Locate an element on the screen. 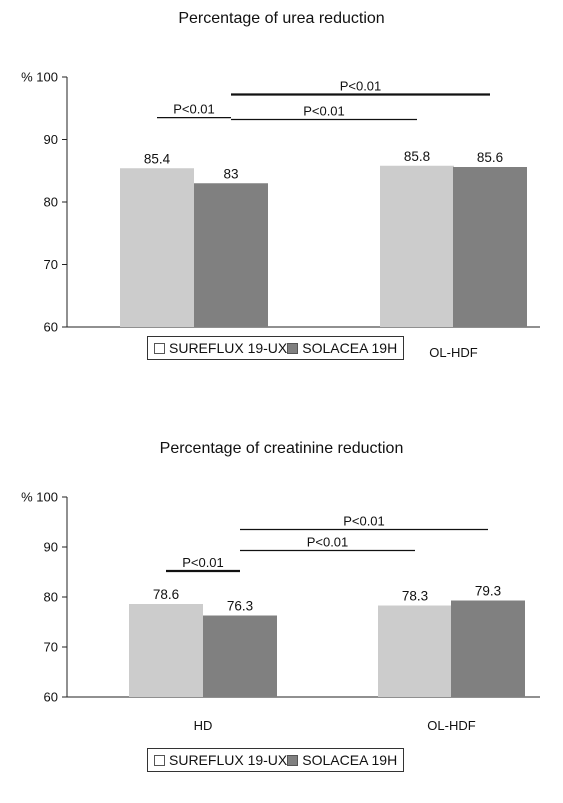 The width and height of the screenshot is (563, 803). data-label: 78.3 is located at coordinates (415, 596).